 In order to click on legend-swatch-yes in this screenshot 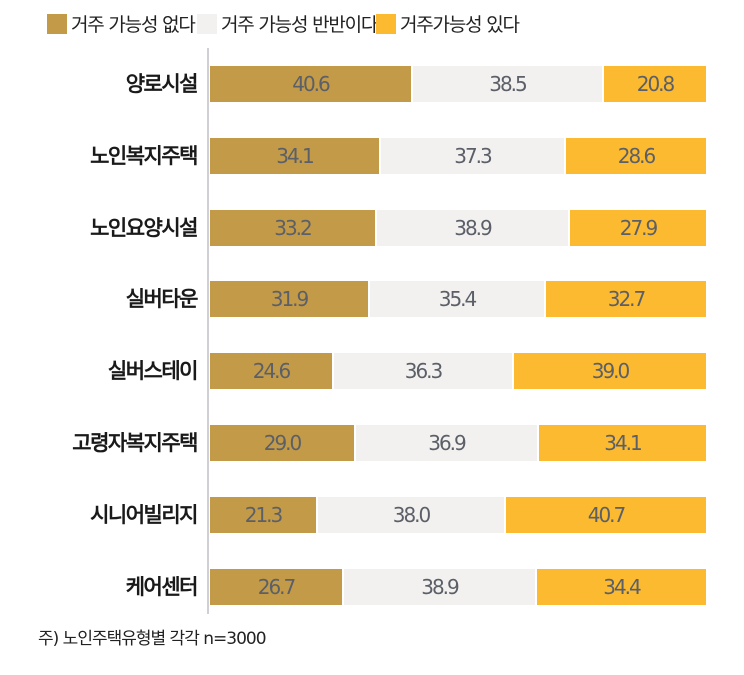, I will do `click(386, 23)`.